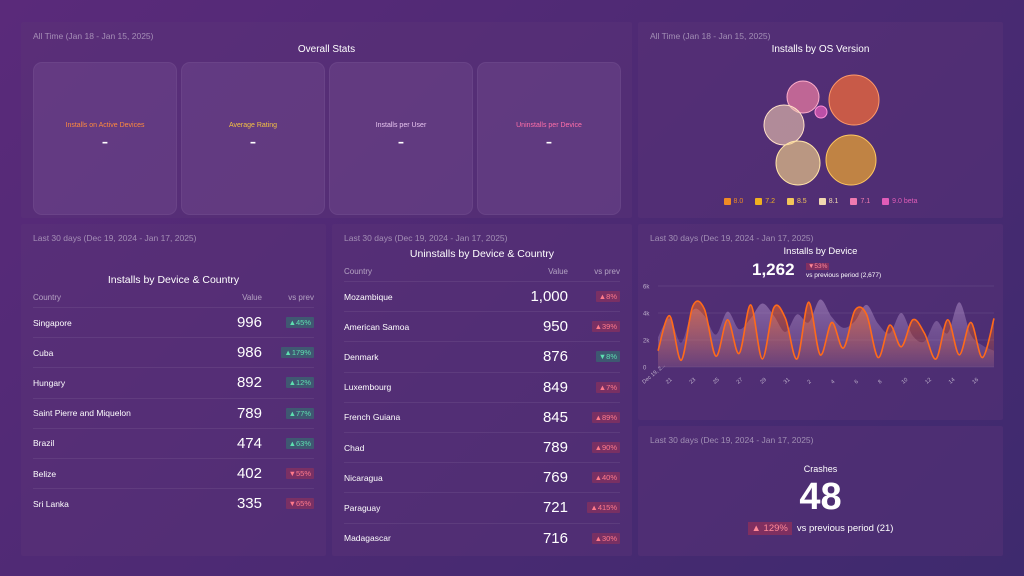 The height and width of the screenshot is (576, 1024). I want to click on x-tick-label: 31, so click(787, 381).